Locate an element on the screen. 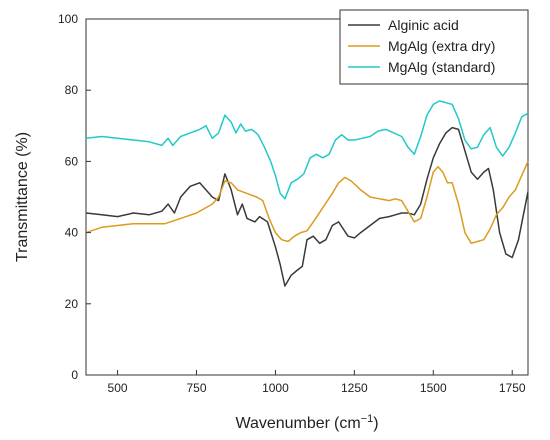  x-axis-title: Wavenumber (cm−1) is located at coordinates (306, 422).